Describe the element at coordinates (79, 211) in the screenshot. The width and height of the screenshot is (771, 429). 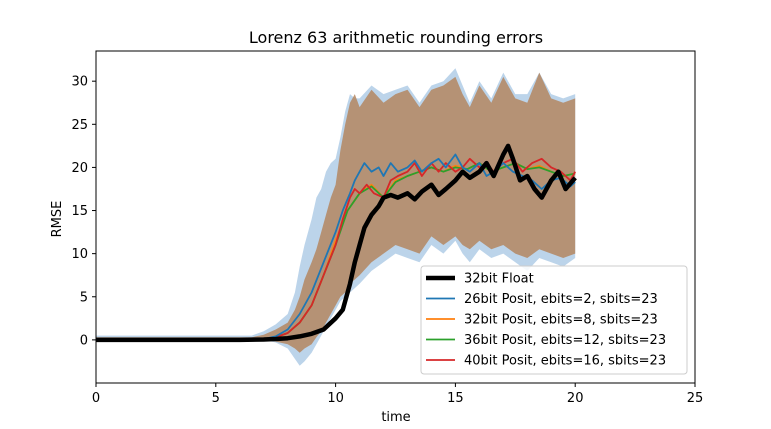
I see `y-tick-label-3: 15` at that location.